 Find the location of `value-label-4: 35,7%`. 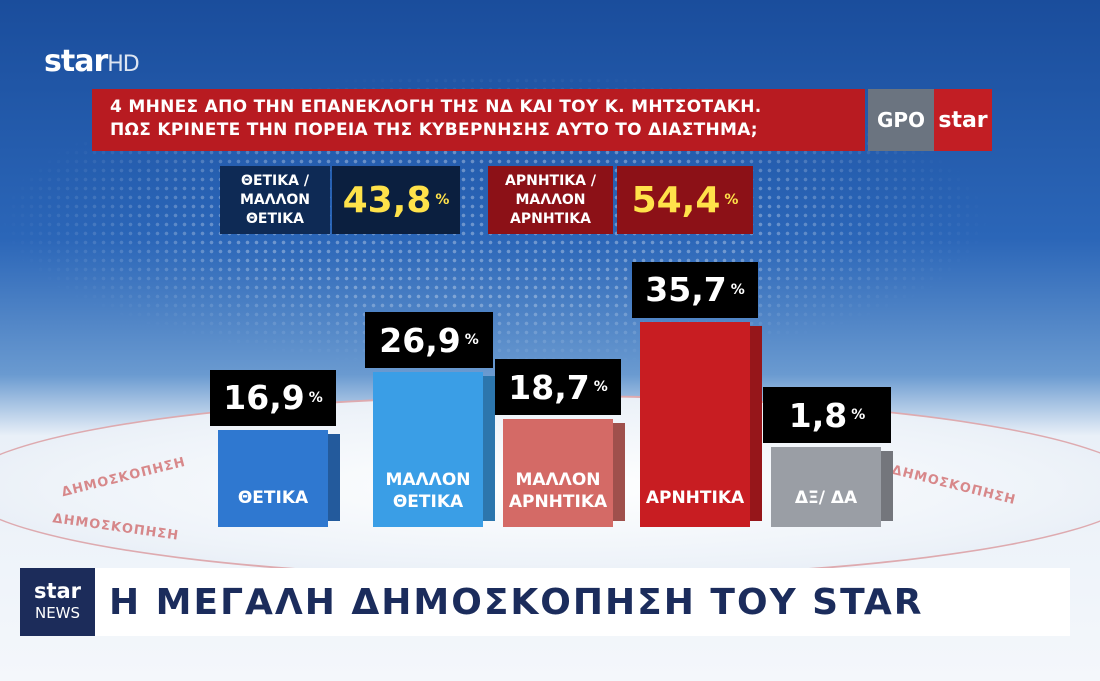

value-label-4: 35,7% is located at coordinates (695, 289).